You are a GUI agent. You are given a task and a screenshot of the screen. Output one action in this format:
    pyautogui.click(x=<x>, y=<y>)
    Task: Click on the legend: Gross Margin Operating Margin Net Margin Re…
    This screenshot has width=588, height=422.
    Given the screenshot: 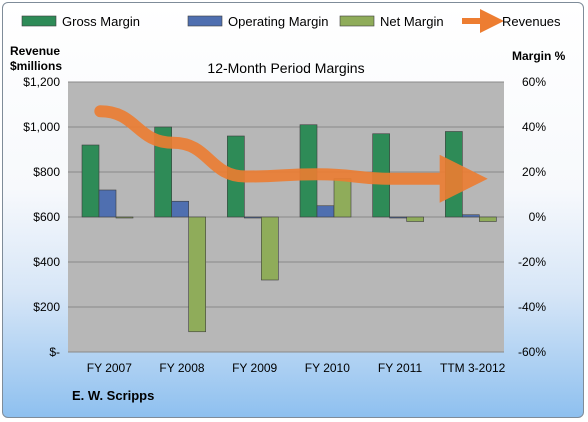 What is the action you would take?
    pyautogui.click(x=291, y=21)
    